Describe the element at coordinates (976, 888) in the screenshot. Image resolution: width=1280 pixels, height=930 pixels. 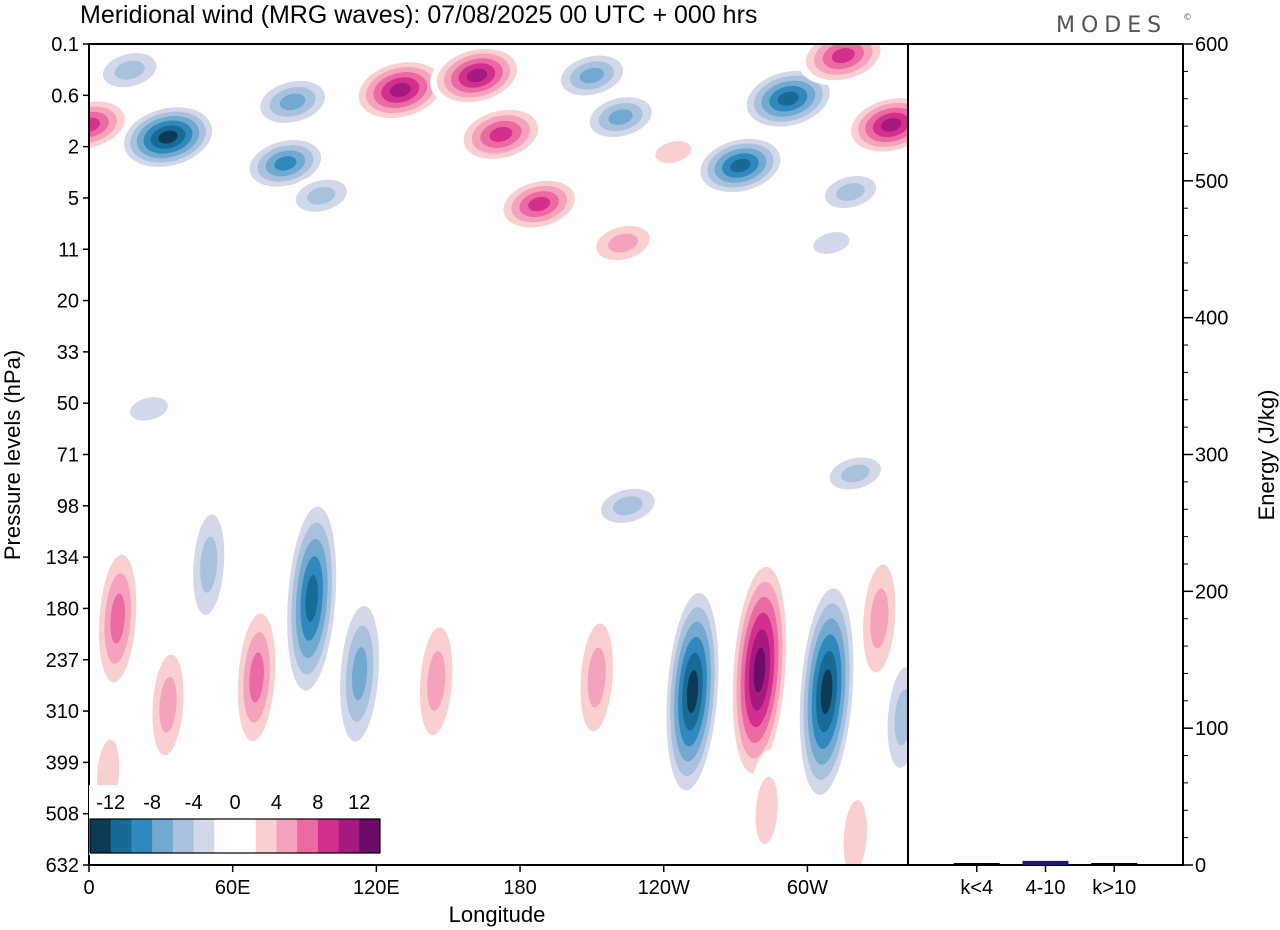
I see `category-label: k<4` at that location.